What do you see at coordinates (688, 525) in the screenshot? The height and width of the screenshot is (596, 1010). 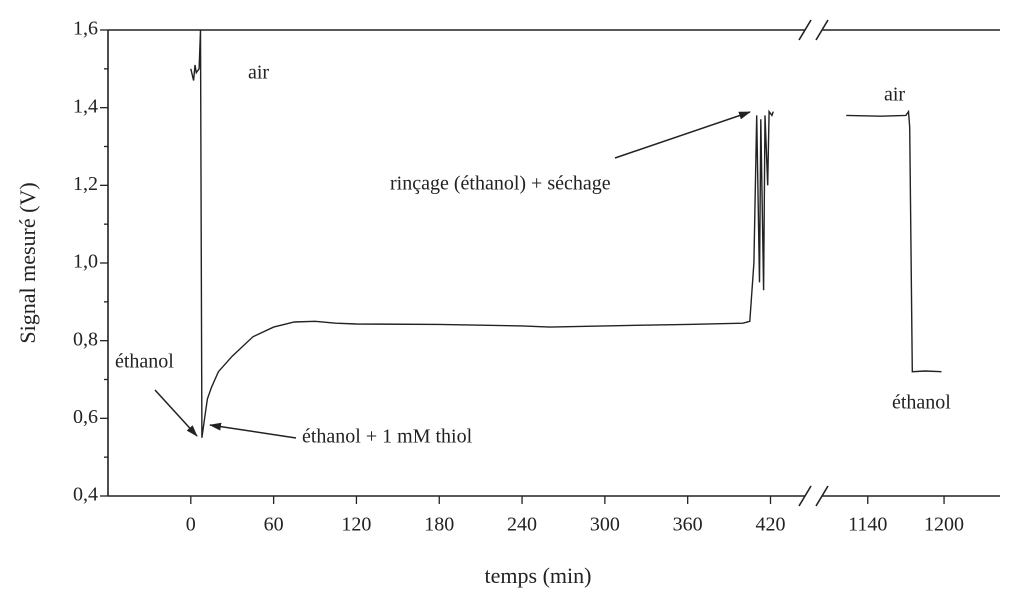 I see `x-tick-label: 360` at bounding box center [688, 525].